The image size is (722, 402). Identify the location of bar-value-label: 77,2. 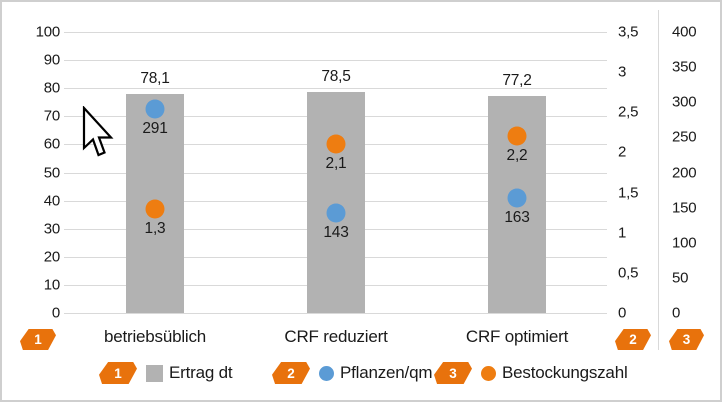
(517, 81).